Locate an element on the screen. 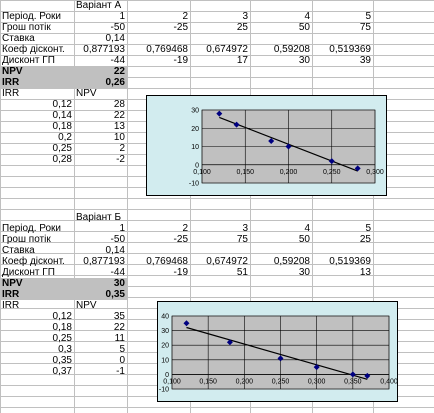 Image resolution: width=434 pixels, height=413 pixels. irr-value: 0,35 is located at coordinates (100, 294).